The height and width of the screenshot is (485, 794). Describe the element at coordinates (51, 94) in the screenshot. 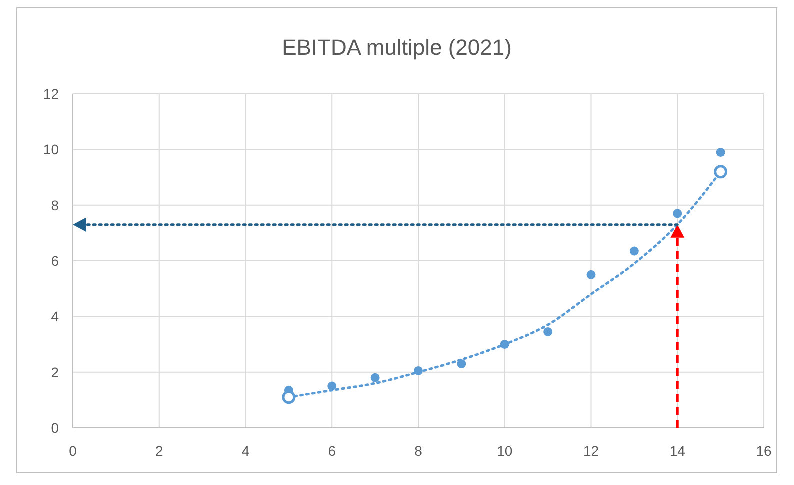

I see `y-tick-label: 12` at that location.